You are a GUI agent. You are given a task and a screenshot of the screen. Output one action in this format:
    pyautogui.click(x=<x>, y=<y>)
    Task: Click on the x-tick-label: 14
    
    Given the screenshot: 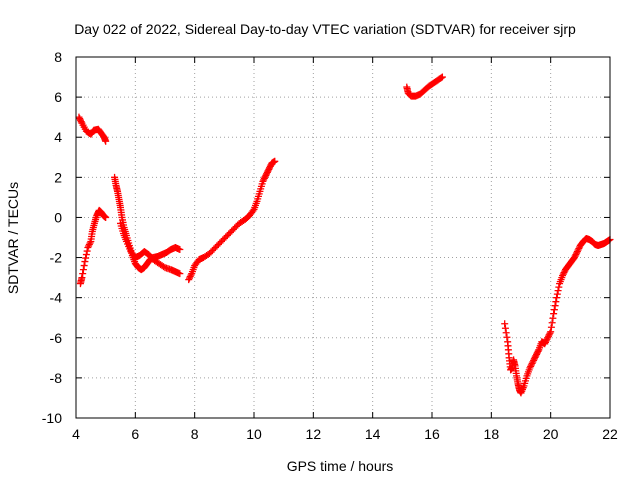 What is the action you would take?
    pyautogui.click(x=373, y=434)
    